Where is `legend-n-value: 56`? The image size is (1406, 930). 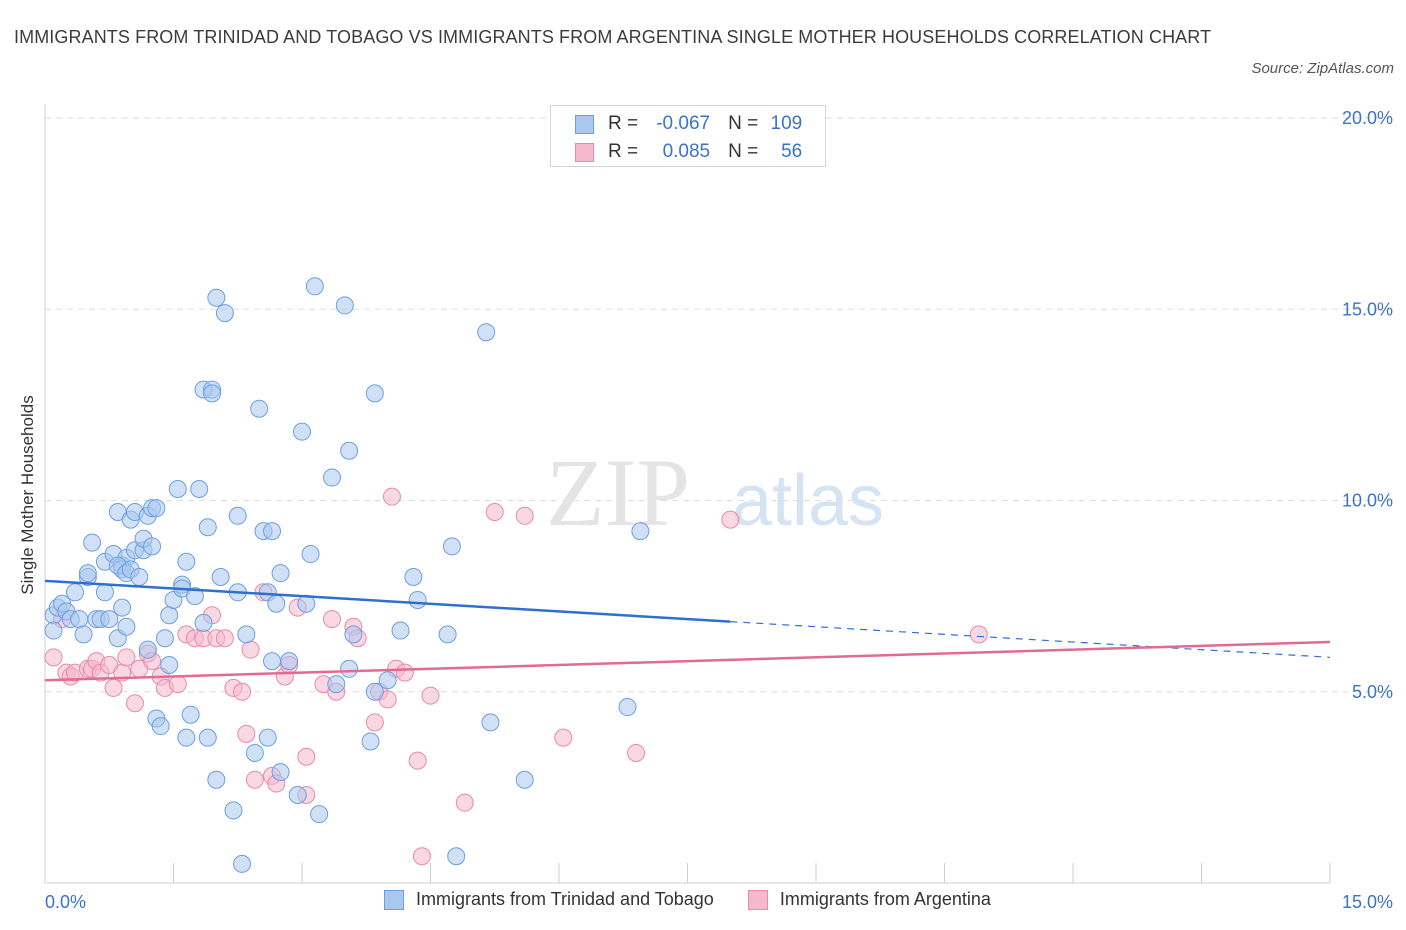
legend-n-value: 56 is located at coordinates (792, 151).